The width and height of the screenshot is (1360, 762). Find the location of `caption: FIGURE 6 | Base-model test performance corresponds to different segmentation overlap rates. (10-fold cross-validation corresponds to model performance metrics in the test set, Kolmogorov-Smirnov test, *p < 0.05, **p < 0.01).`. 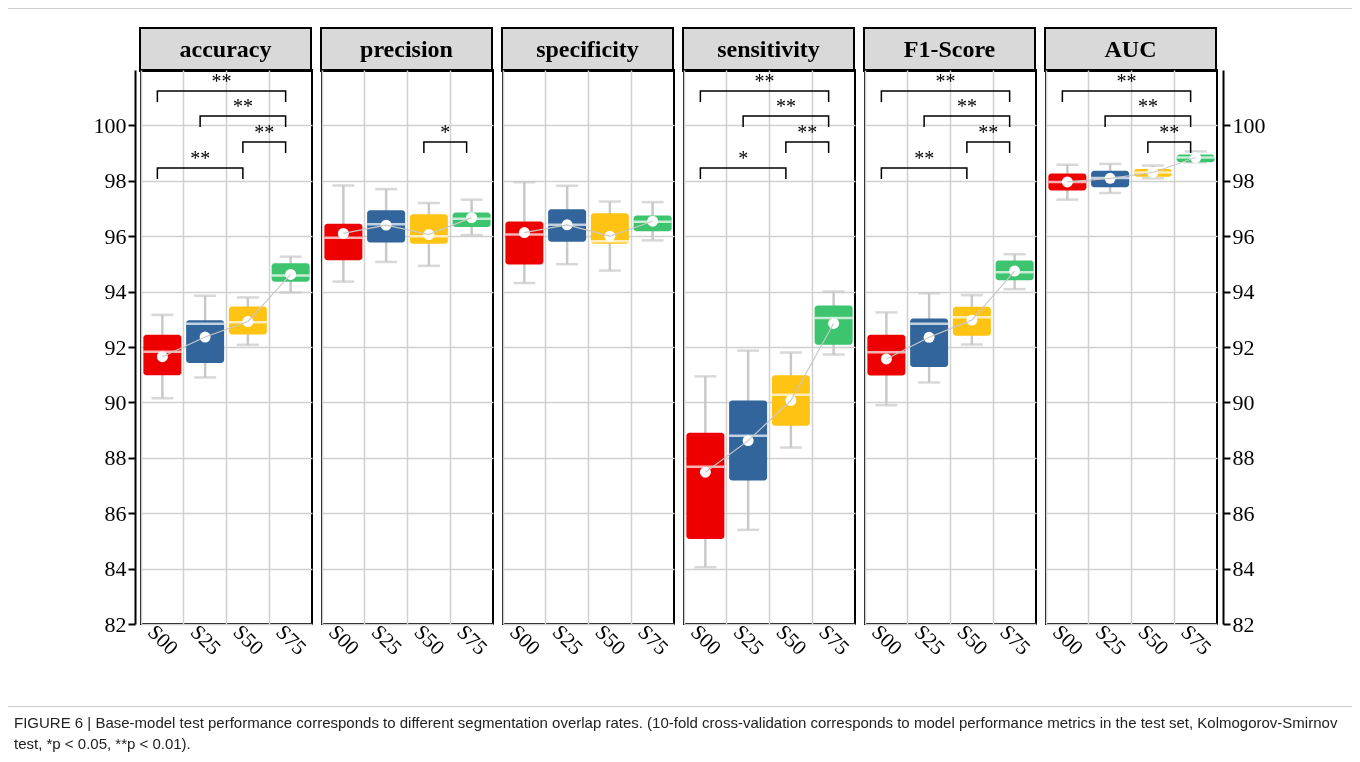

caption: FIGURE 6 | Base-model test performance corresponds to different segmentation overlap rates. (10-fold cross-validation corresponds to model performance metrics in the test set, Kolmogorov-Smirnov test, *p < 0.05, **p < 0.01). is located at coordinates (676, 733).